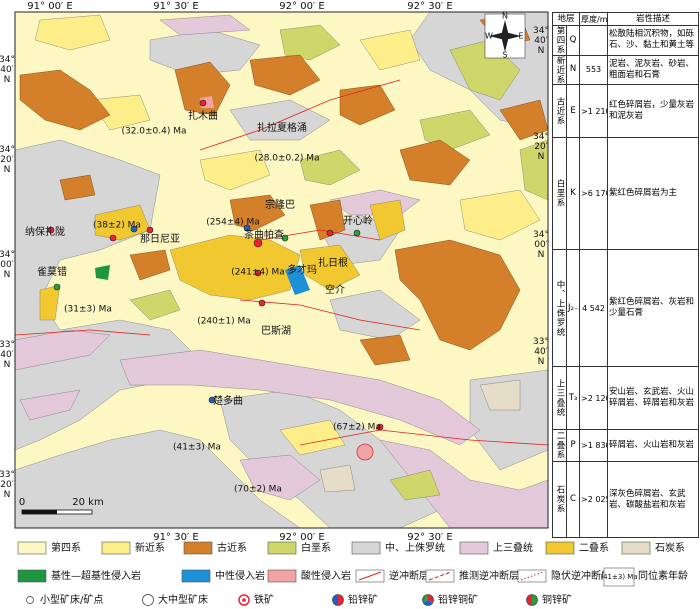 The height and width of the screenshot is (609, 700). Describe the element at coordinates (52, 271) in the screenshot. I see `place: 雀莫错` at that location.